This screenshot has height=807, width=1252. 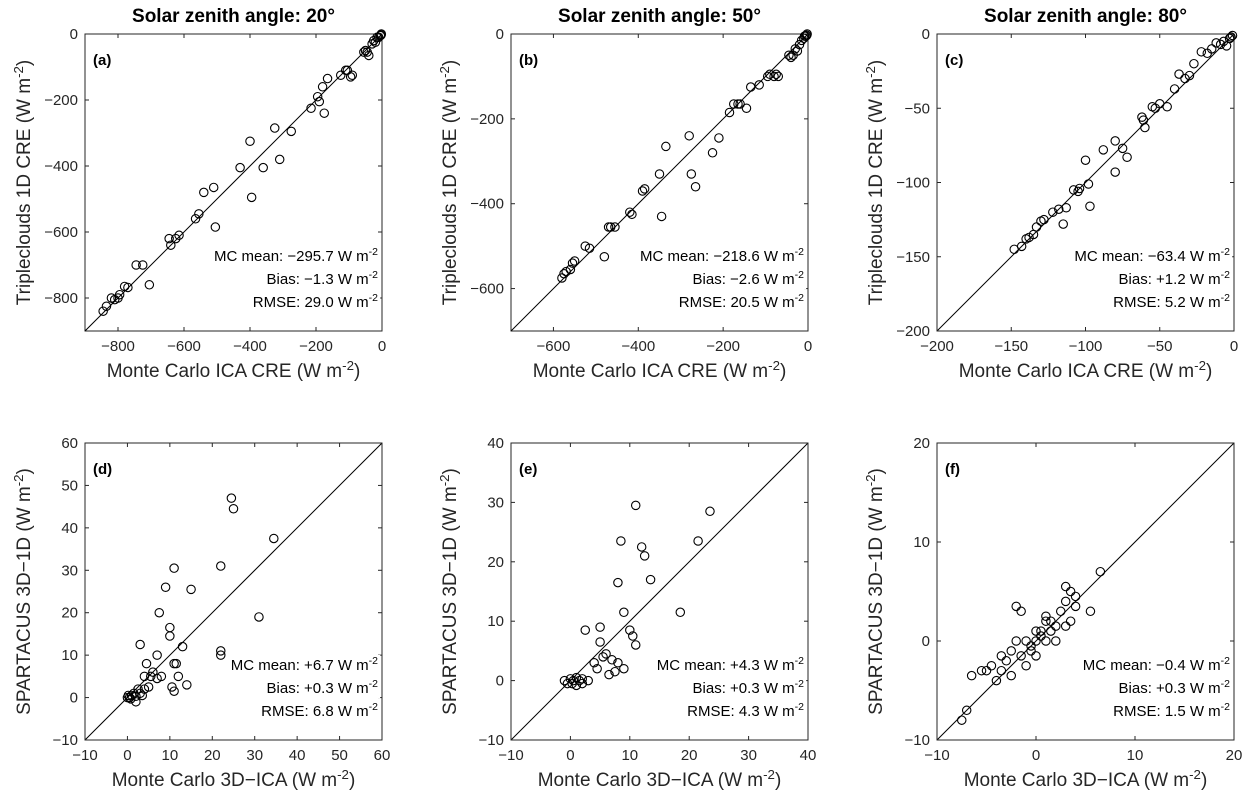 I want to click on x-axis-label: Monte Carlo 3D−ICA (W m-2), so click(x=1086, y=779).